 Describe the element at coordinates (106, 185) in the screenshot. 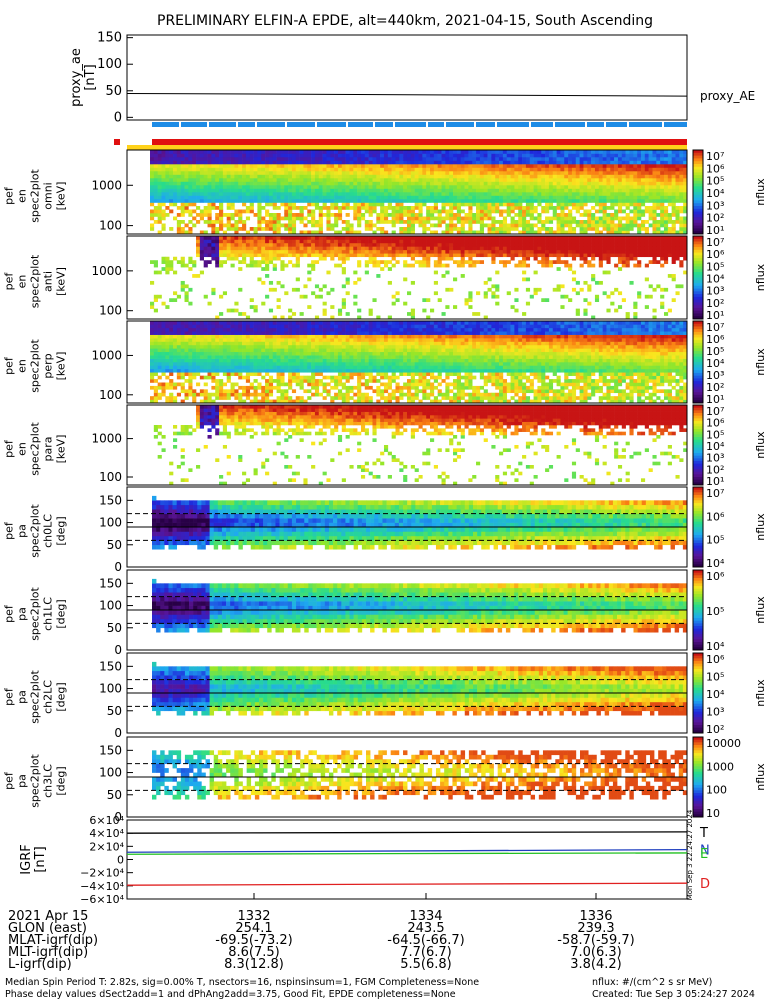

I see `panel-ytick-label: 1000` at that location.